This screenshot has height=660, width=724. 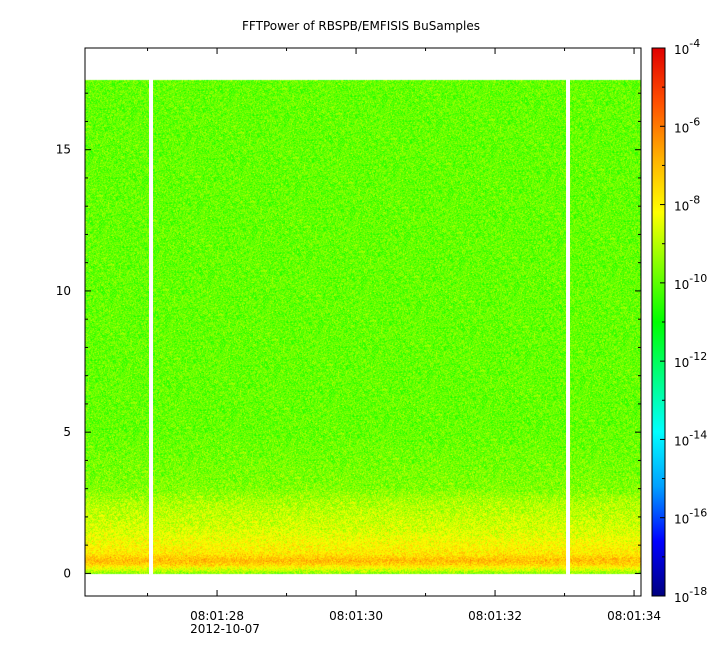 I want to click on colorbar-tick-label: 10⁻⁸, so click(x=687, y=204).